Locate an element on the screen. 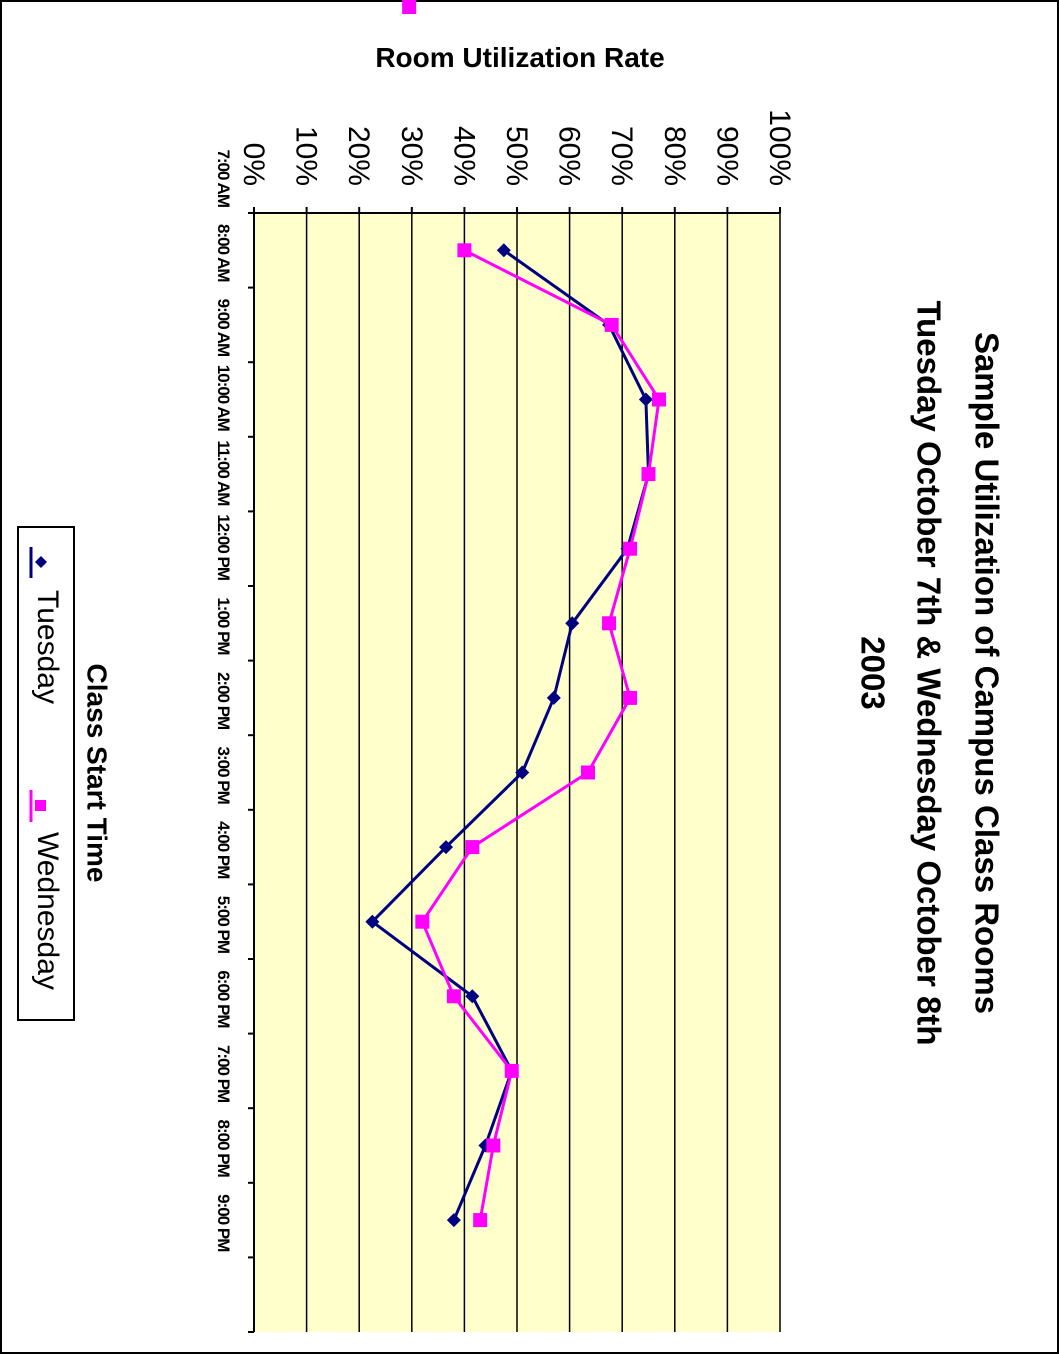 The width and height of the screenshot is (1059, 1354). y-tick-label: 50% is located at coordinates (516, 156).